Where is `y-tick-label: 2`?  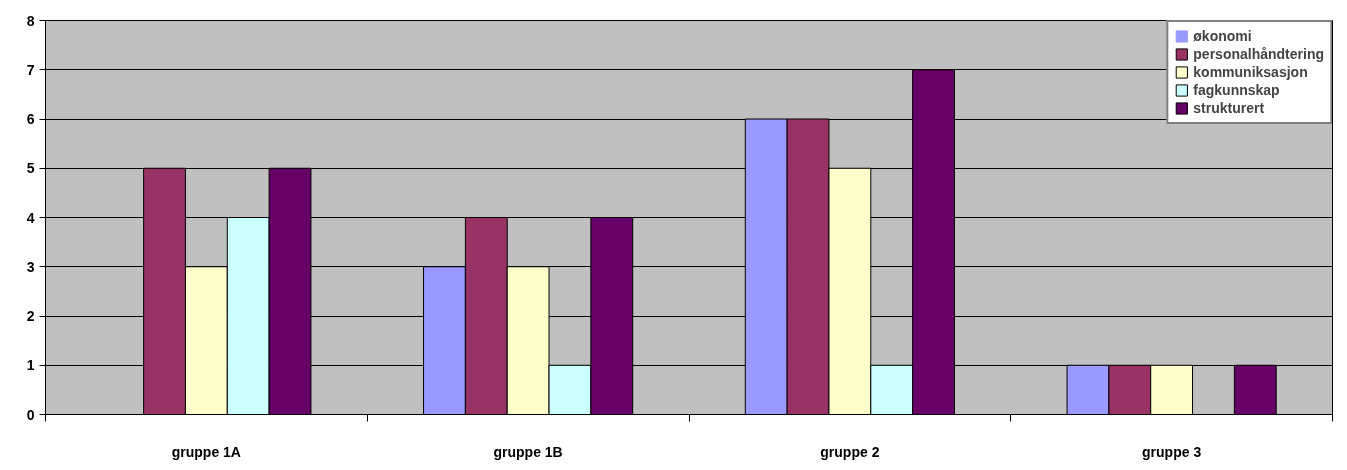 y-tick-label: 2 is located at coordinates (30, 316).